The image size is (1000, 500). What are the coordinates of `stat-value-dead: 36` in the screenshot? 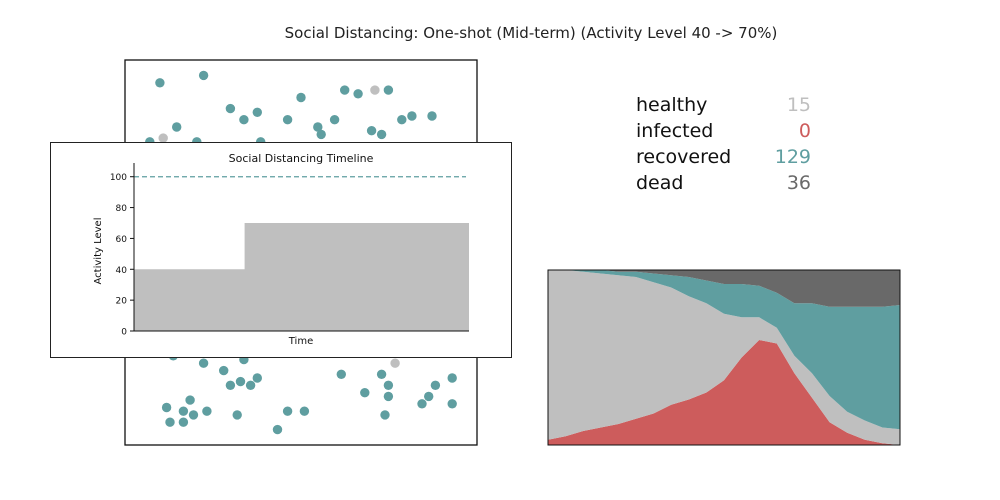 It's located at (798, 183).